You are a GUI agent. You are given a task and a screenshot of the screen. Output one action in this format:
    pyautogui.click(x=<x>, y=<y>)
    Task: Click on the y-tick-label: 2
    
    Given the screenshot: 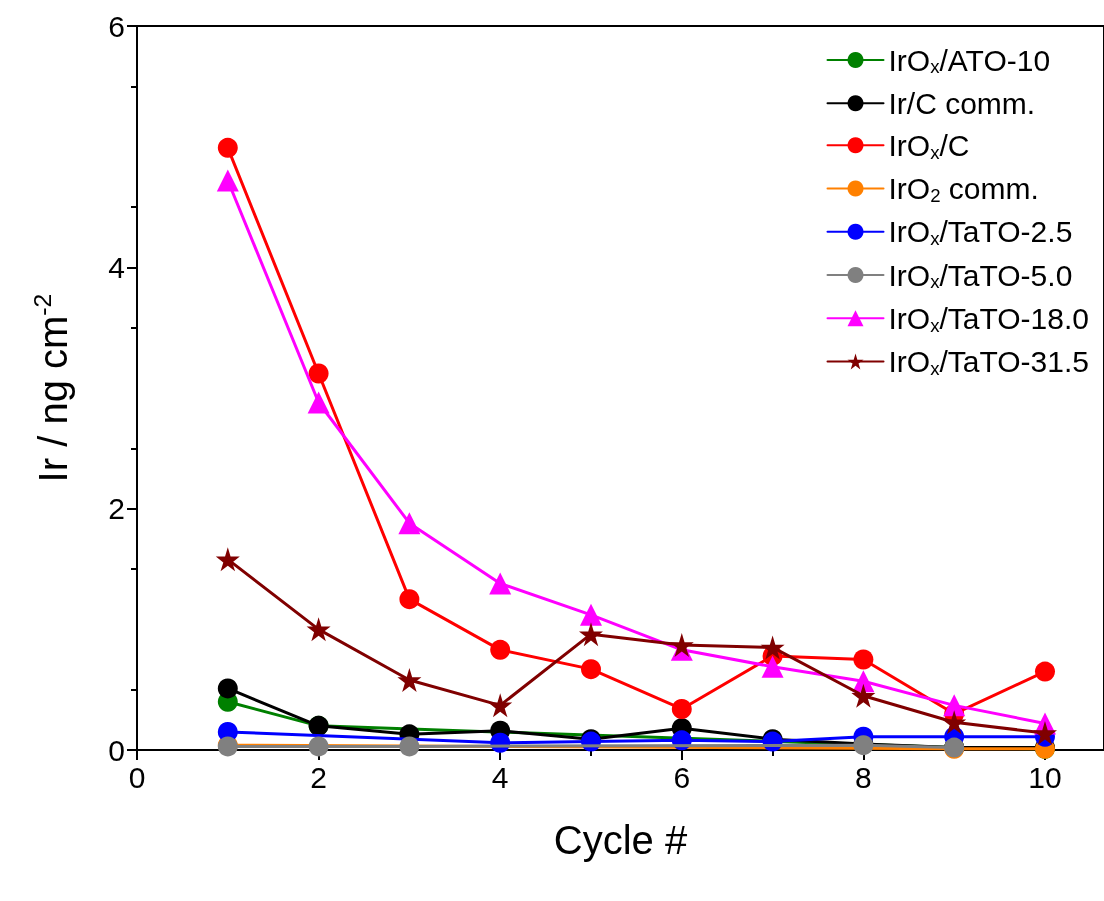 What is the action you would take?
    pyautogui.click(x=116, y=509)
    